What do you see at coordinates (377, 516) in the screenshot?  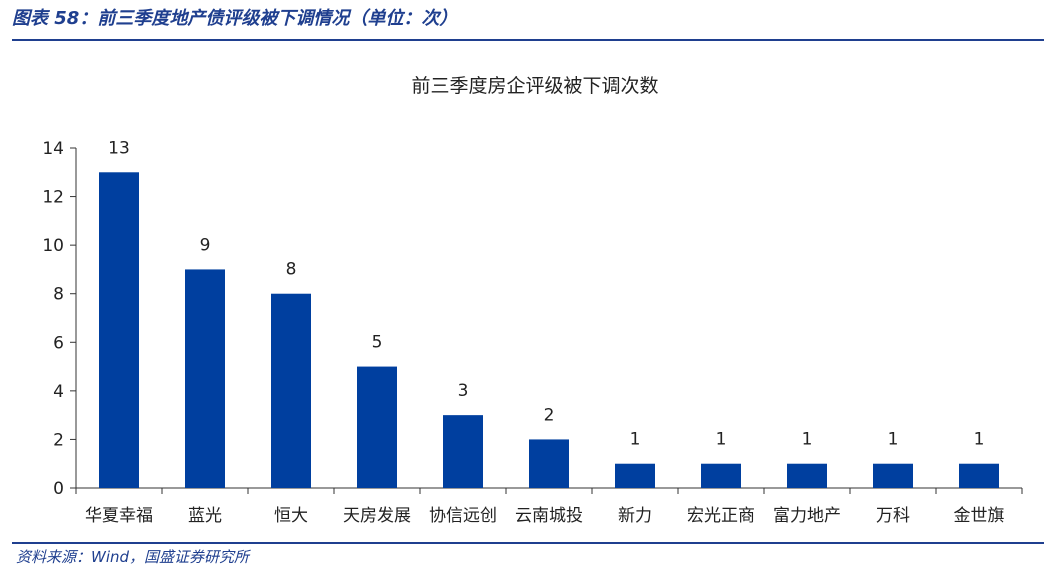 I see `x-tick-label: 天房发展` at bounding box center [377, 516].